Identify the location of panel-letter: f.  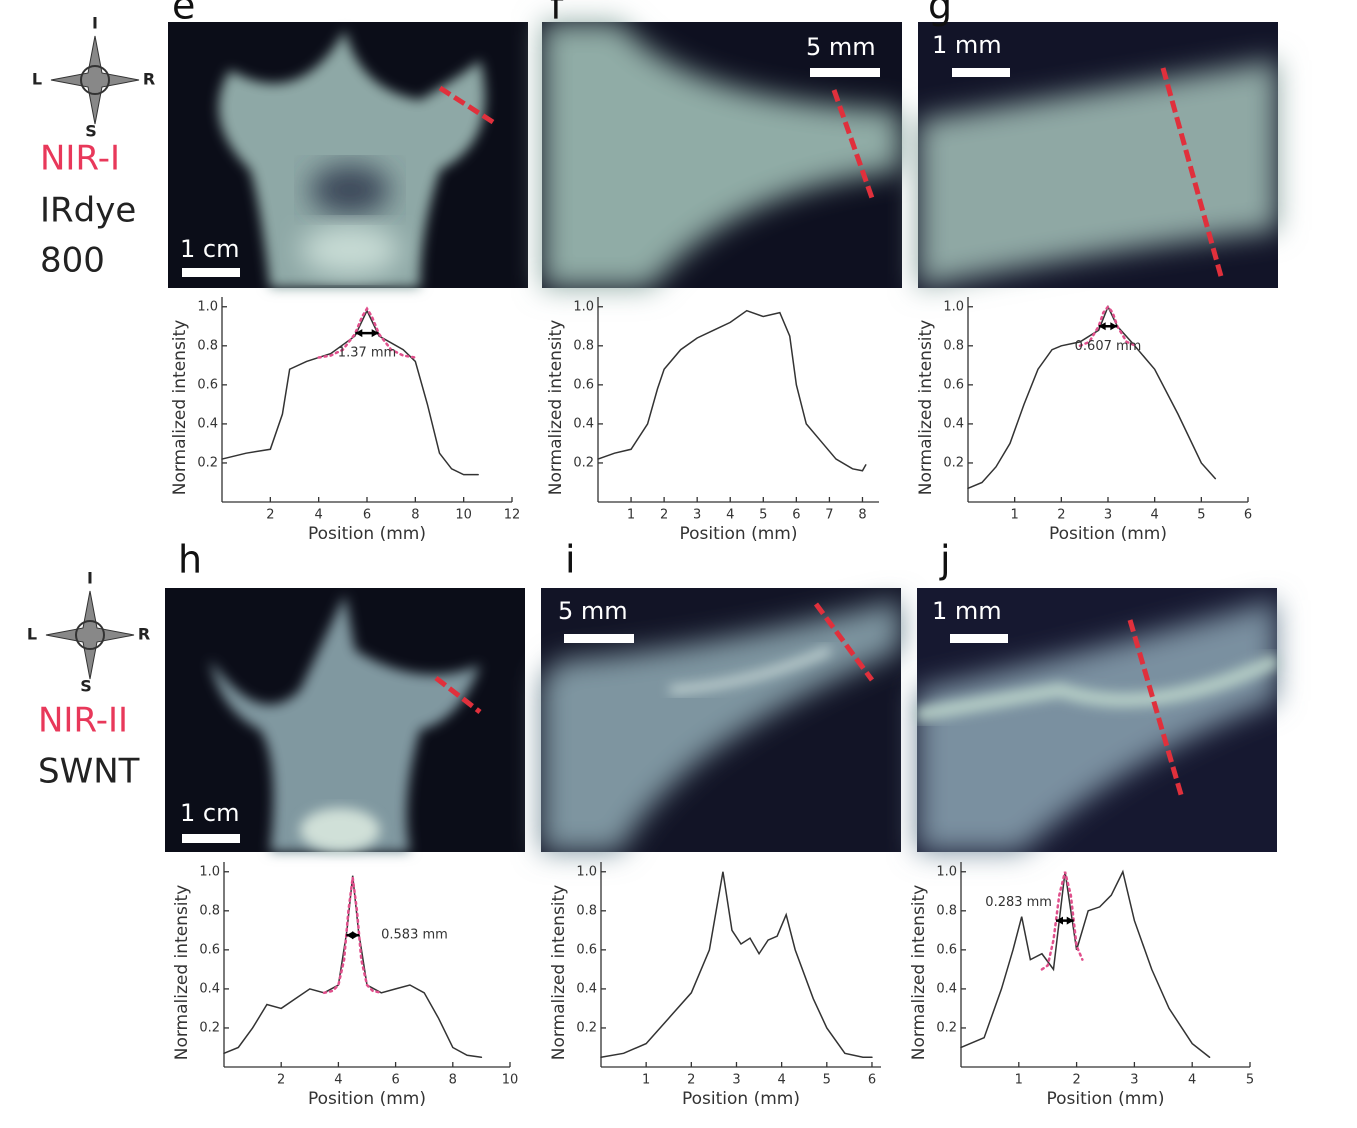
(557, 14).